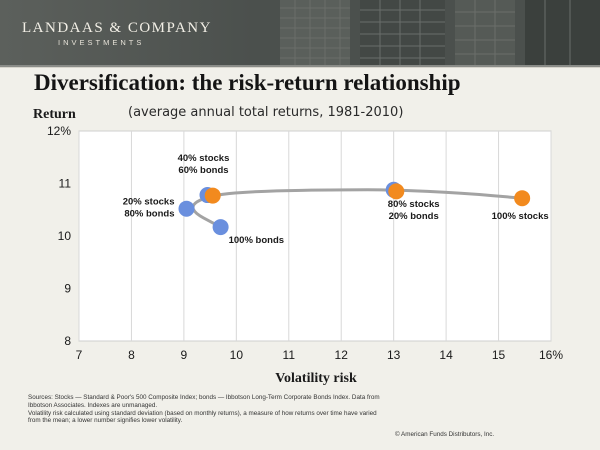 The image size is (600, 450). What do you see at coordinates (425, 32) in the screenshot?
I see `building-image` at bounding box center [425, 32].